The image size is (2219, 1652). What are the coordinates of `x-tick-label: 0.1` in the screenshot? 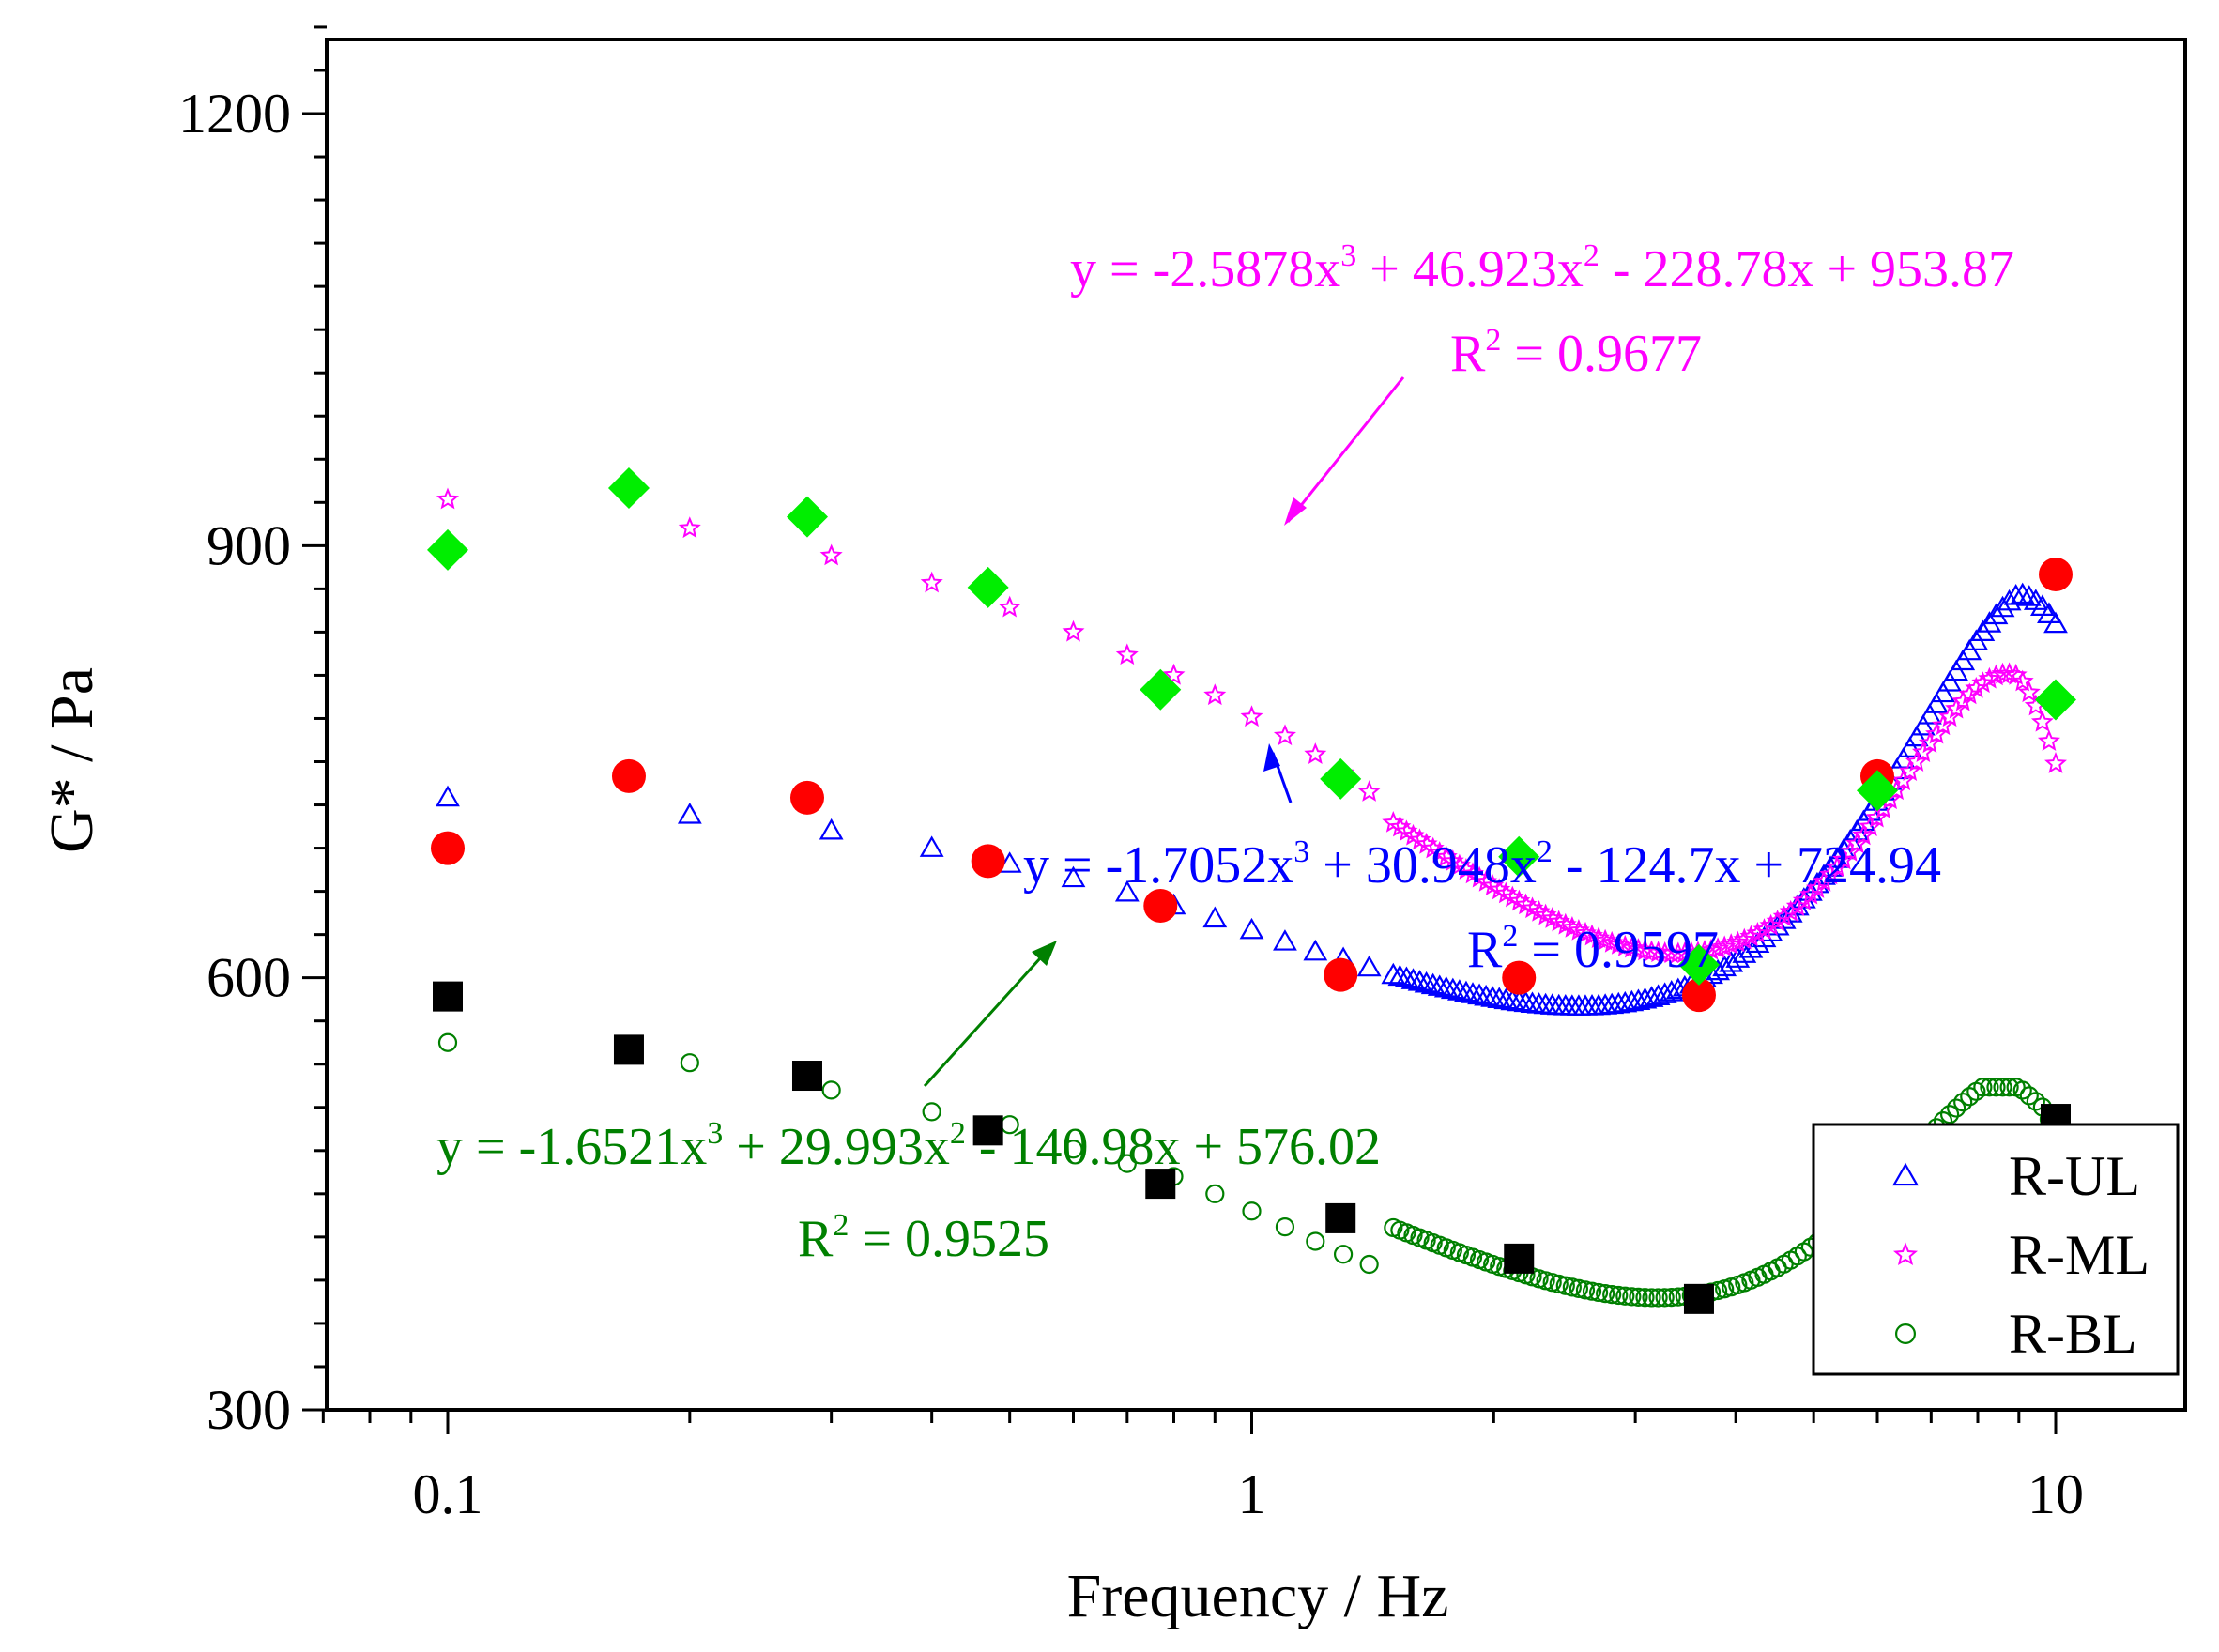 It's located at (448, 1494).